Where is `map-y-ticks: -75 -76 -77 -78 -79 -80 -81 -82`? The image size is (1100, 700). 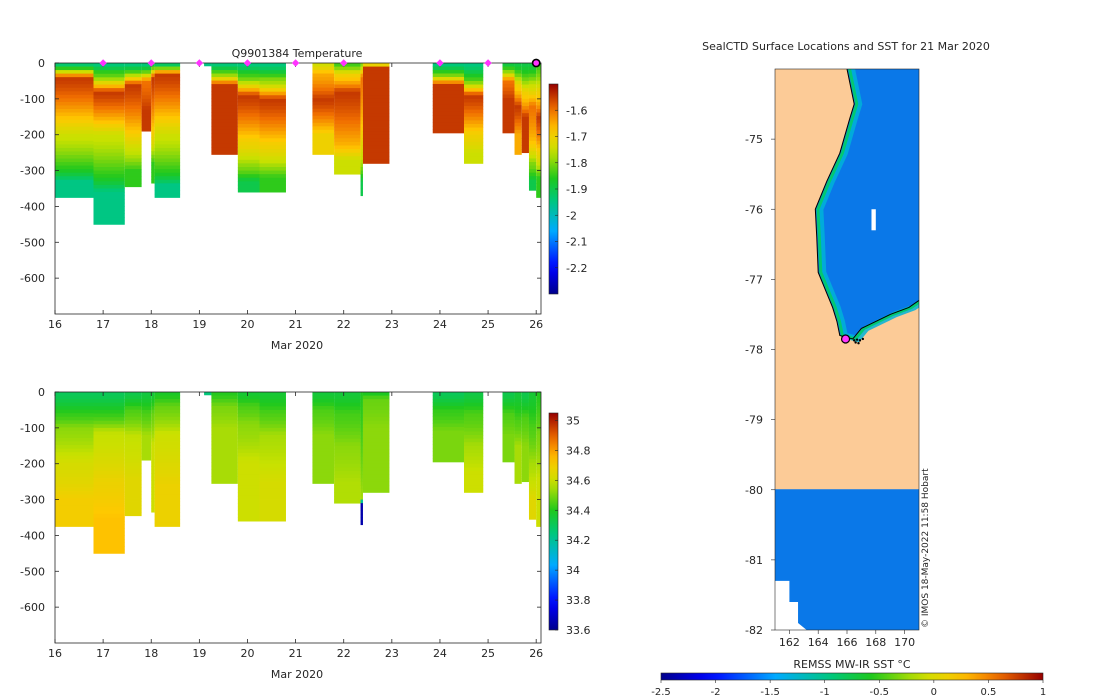 map-y-ticks: -75 -76 -77 -78 -79 -80 -81 -82 is located at coordinates (760, 385).